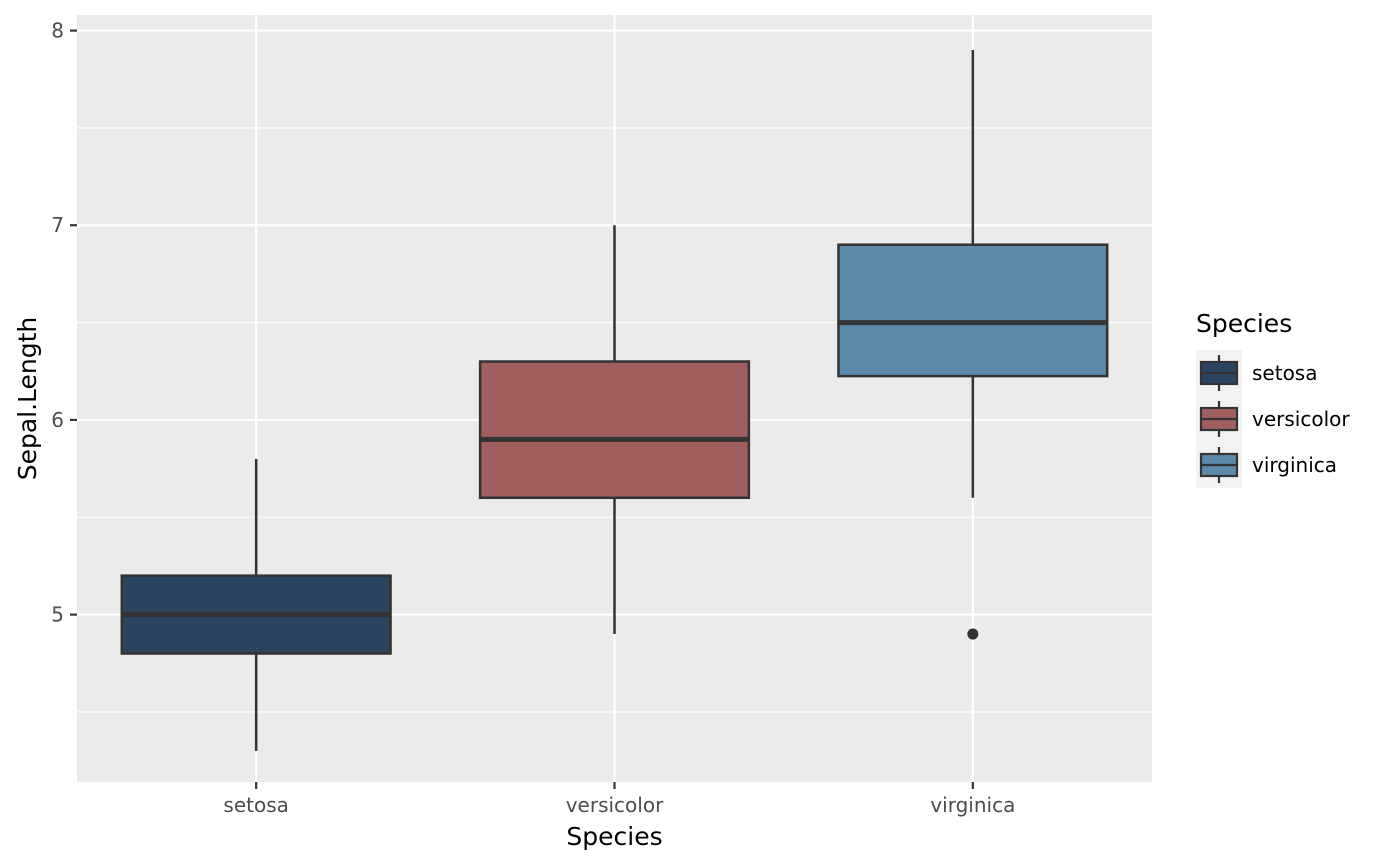  Describe the element at coordinates (614, 836) in the screenshot. I see `x-axis-title: Species` at that location.